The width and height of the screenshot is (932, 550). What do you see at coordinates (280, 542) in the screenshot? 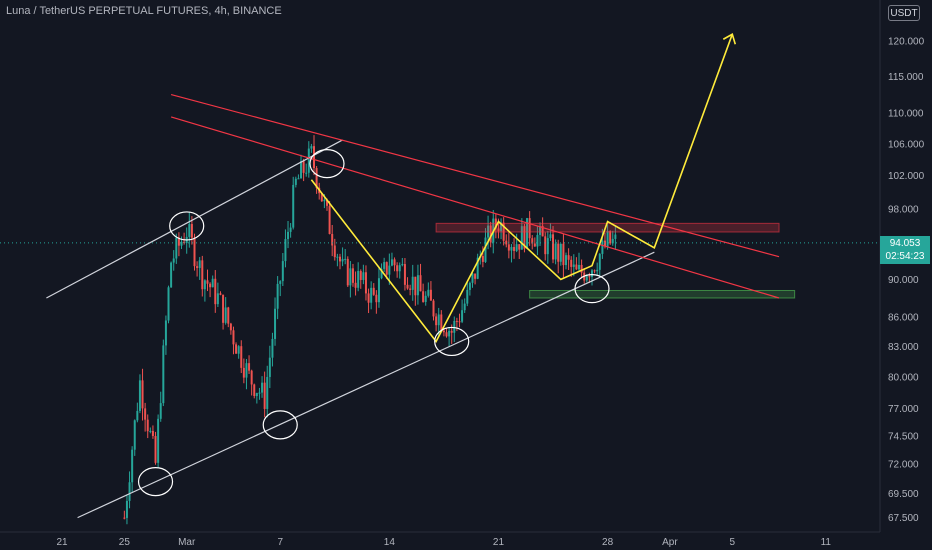
I see `time-tick-label: 7` at bounding box center [280, 542].